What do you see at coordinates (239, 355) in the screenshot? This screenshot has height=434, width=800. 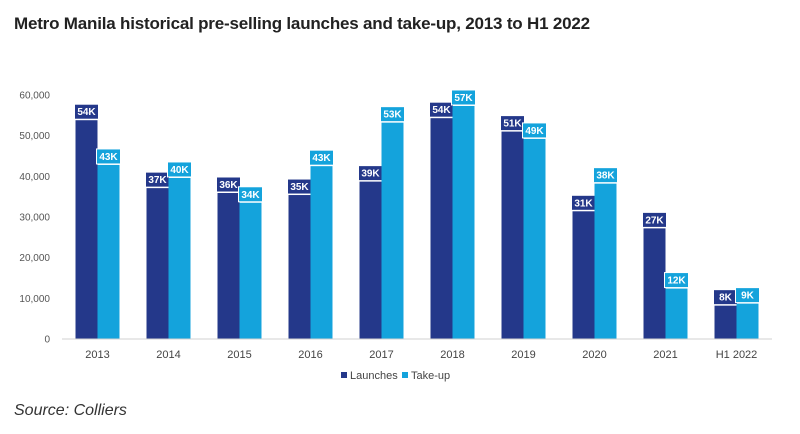 I see `x-tick-label: 2015` at bounding box center [239, 355].